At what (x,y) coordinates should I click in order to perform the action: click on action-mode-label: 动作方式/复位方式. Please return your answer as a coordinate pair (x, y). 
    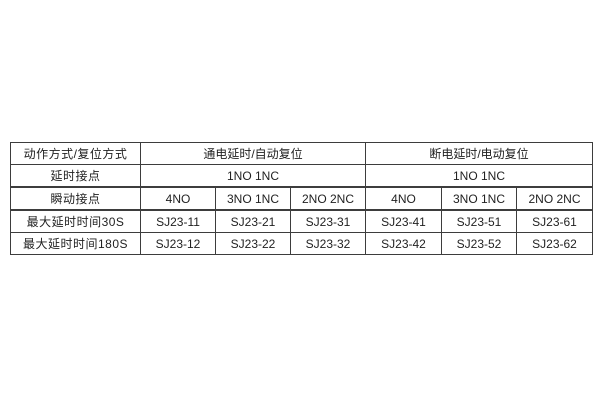
    Looking at the image, I should click on (75, 153).